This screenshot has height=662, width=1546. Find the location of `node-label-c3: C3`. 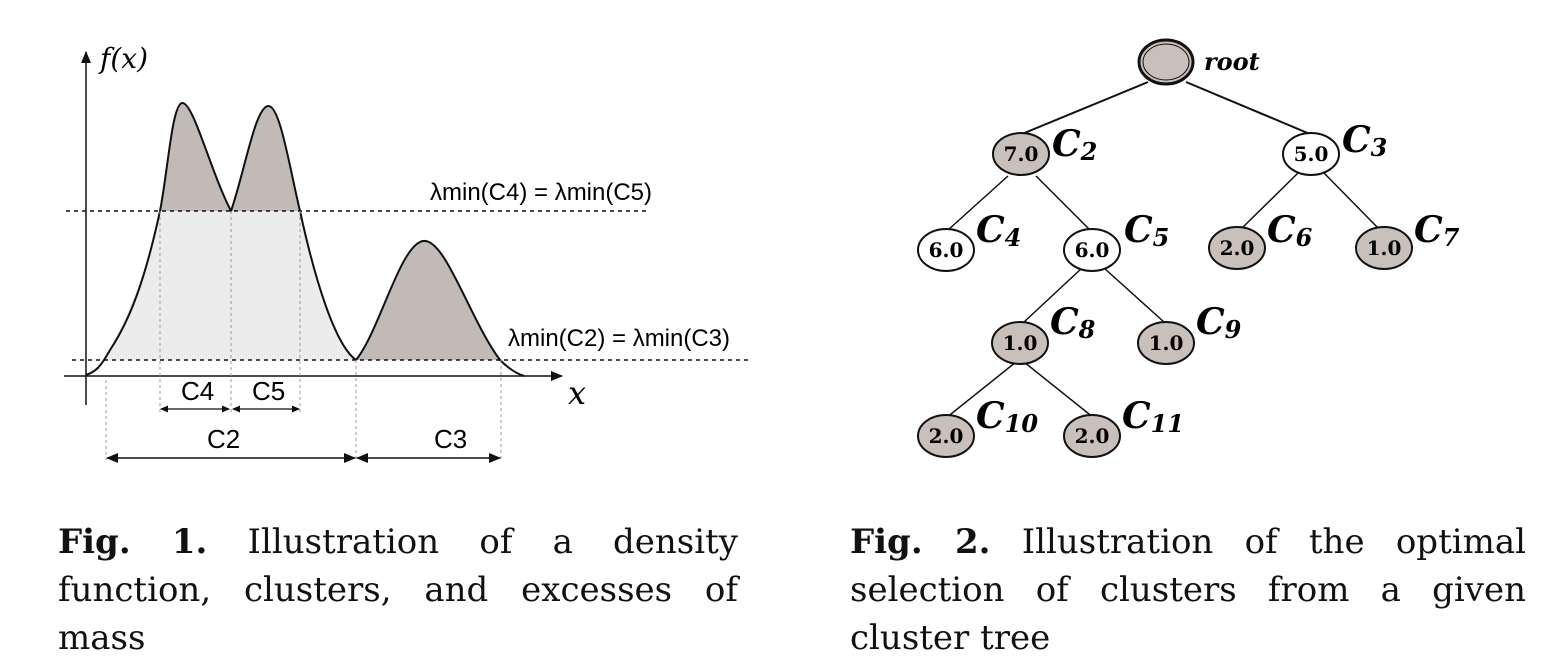

node-label-c3: C3 is located at coordinates (1364, 140).